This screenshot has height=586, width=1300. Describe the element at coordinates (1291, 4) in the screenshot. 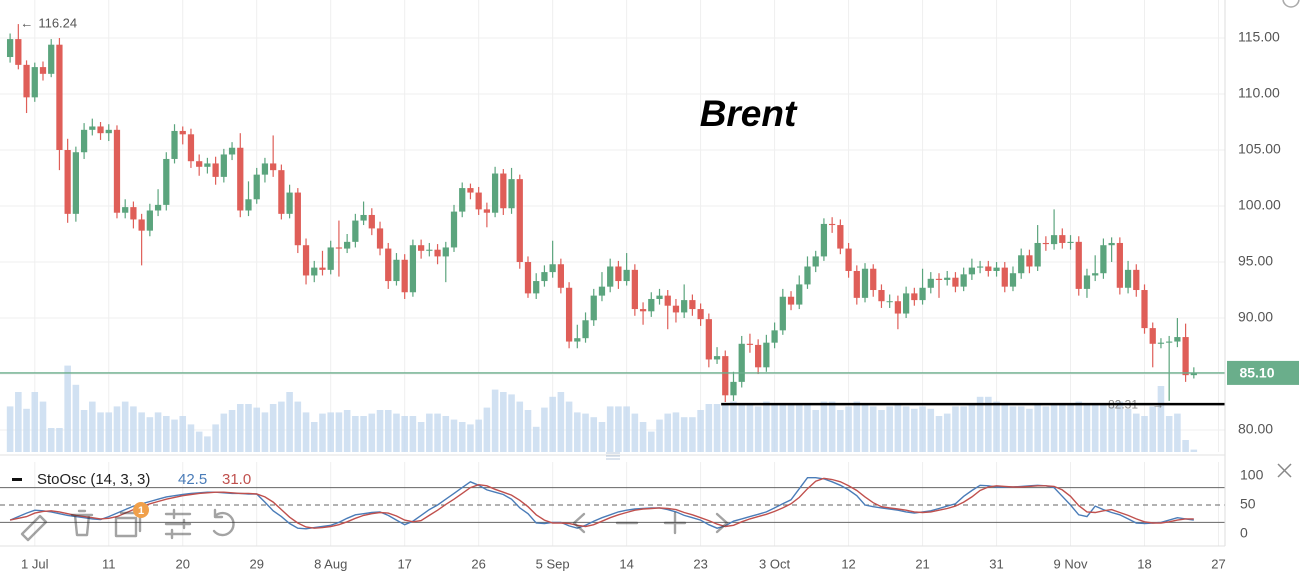

I see `search-icon` at that location.